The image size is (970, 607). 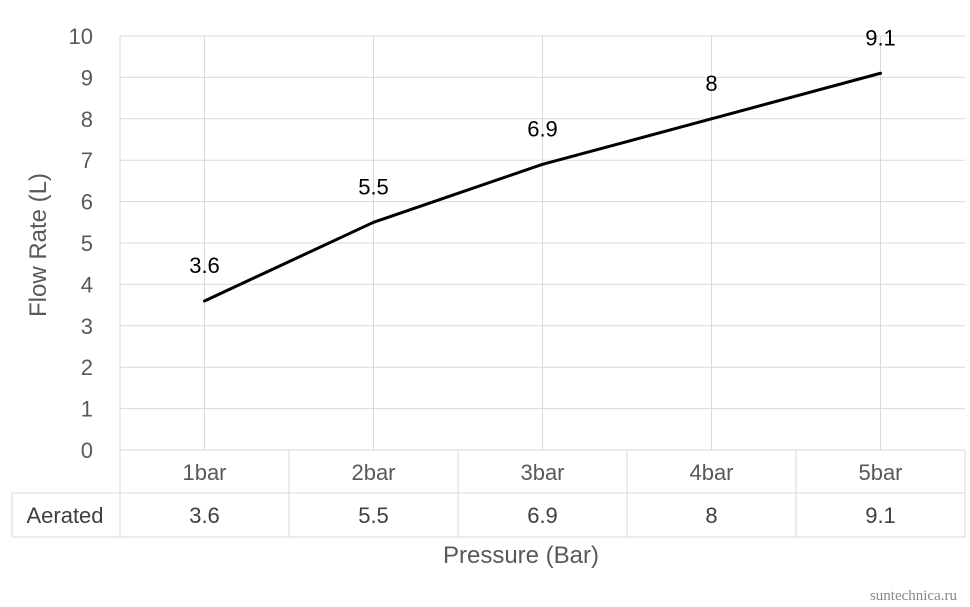 What do you see at coordinates (64, 515) in the screenshot?
I see `data-table-row-label: Aerated` at bounding box center [64, 515].